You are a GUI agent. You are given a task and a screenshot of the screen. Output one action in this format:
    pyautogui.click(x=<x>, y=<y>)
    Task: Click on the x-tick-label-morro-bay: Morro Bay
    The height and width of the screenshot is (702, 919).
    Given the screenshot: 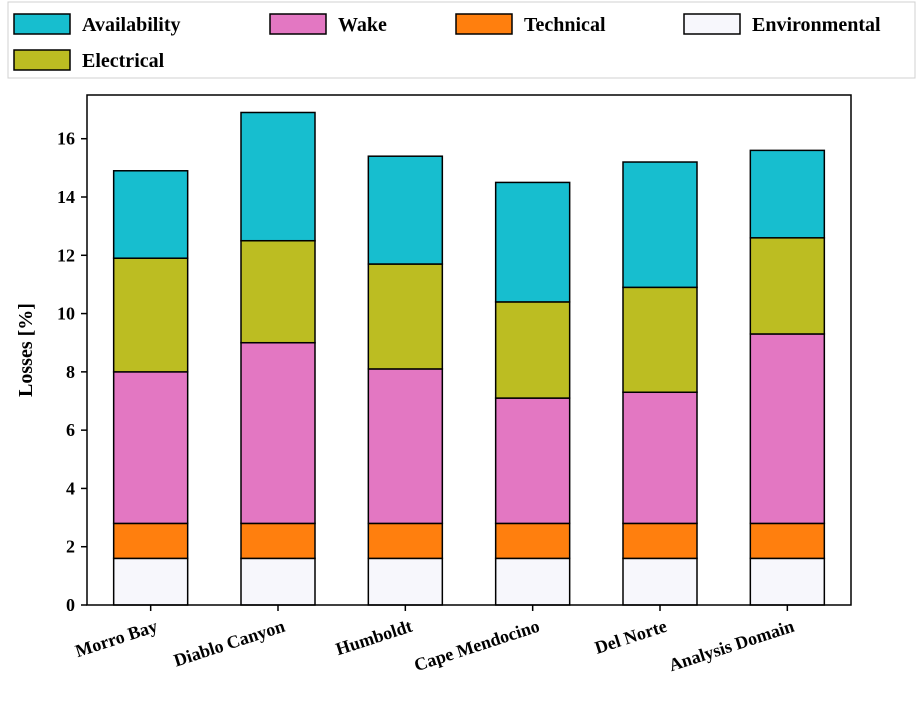 What is the action you would take?
    pyautogui.click(x=116, y=638)
    